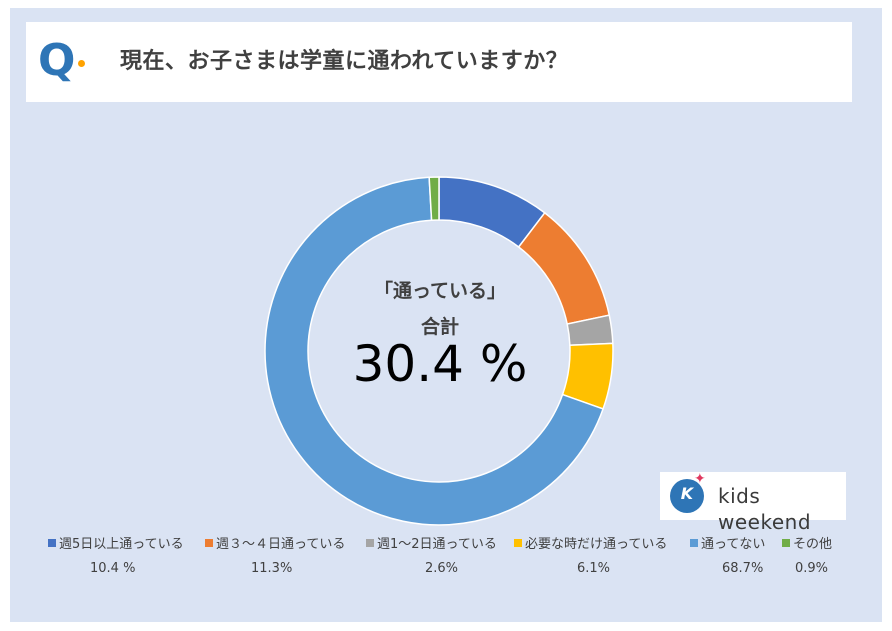 This screenshot has width=892, height=631. What do you see at coordinates (442, 568) in the screenshot?
I see `legend-value-1-2days: 2.6%` at bounding box center [442, 568].